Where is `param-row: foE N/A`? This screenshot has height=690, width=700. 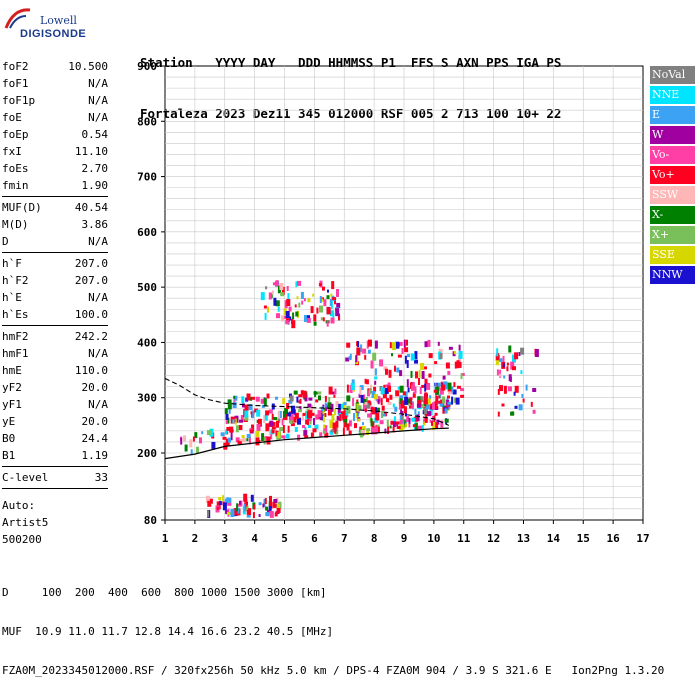
param-row: foE N/A is located at coordinates (55, 117).